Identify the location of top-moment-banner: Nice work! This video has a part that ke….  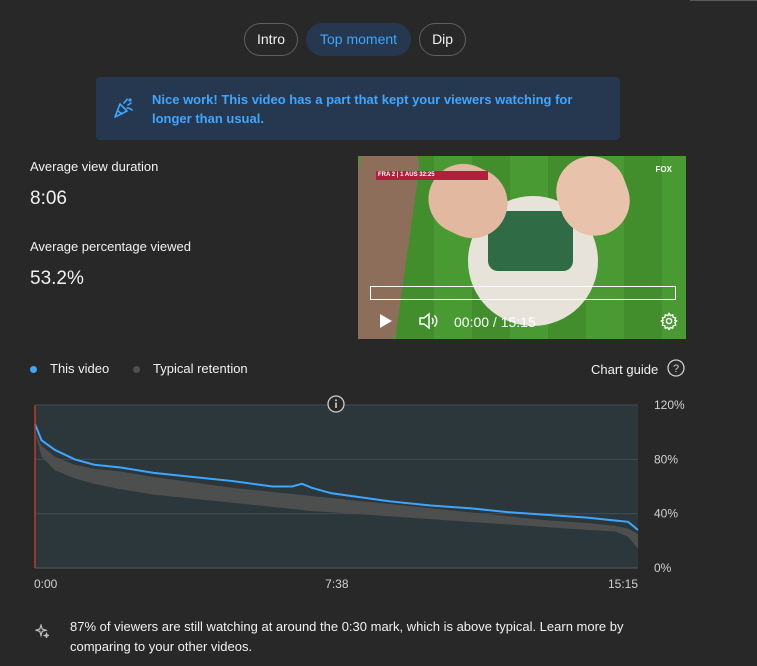
(358, 108).